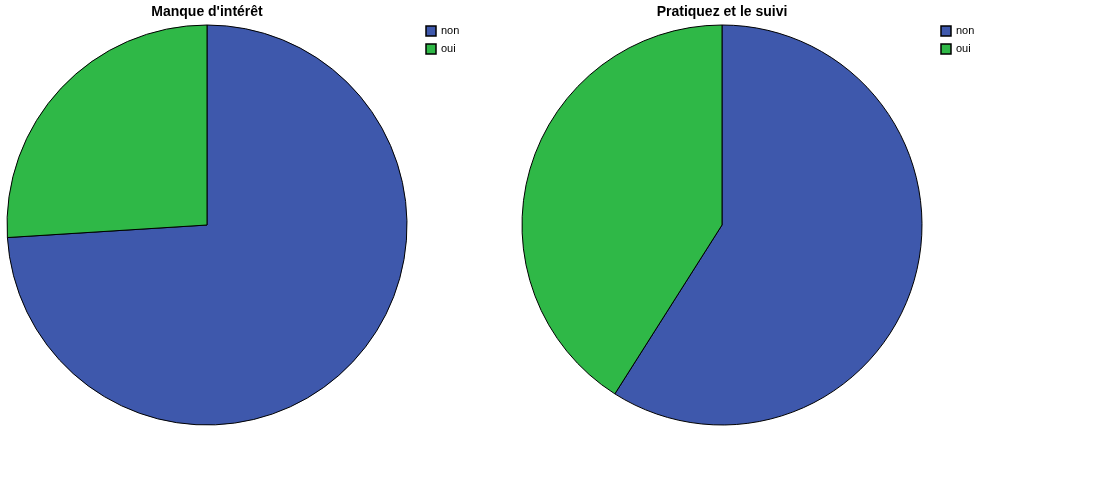 This screenshot has height=503, width=1102. What do you see at coordinates (207, 11) in the screenshot?
I see `chart-title: Manque d'intérêt` at bounding box center [207, 11].